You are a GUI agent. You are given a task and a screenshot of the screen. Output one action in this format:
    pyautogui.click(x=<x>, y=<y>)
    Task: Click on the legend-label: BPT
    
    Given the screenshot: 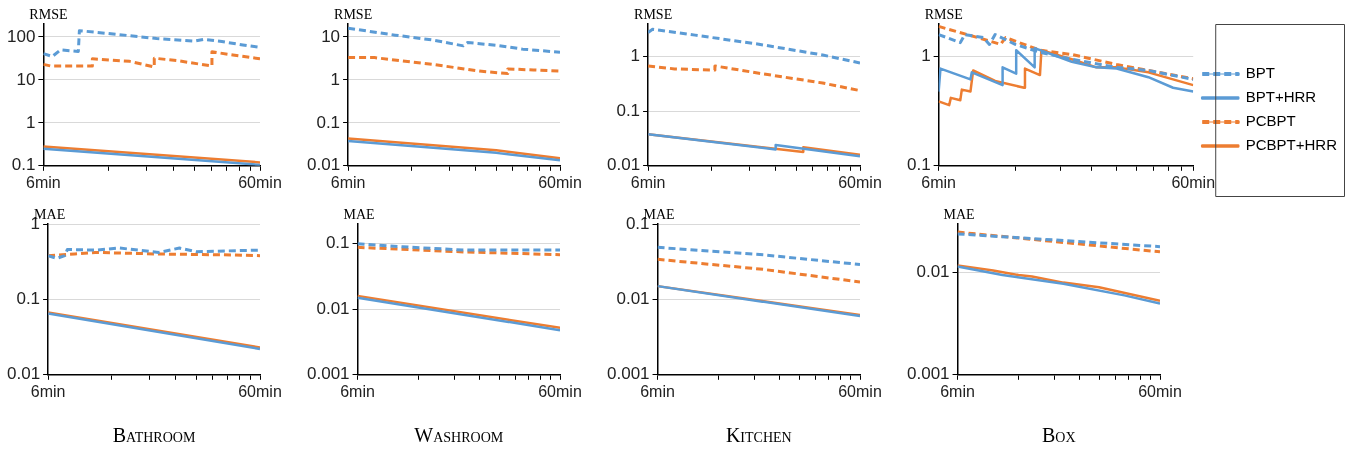 What is the action you would take?
    pyautogui.click(x=1260, y=73)
    